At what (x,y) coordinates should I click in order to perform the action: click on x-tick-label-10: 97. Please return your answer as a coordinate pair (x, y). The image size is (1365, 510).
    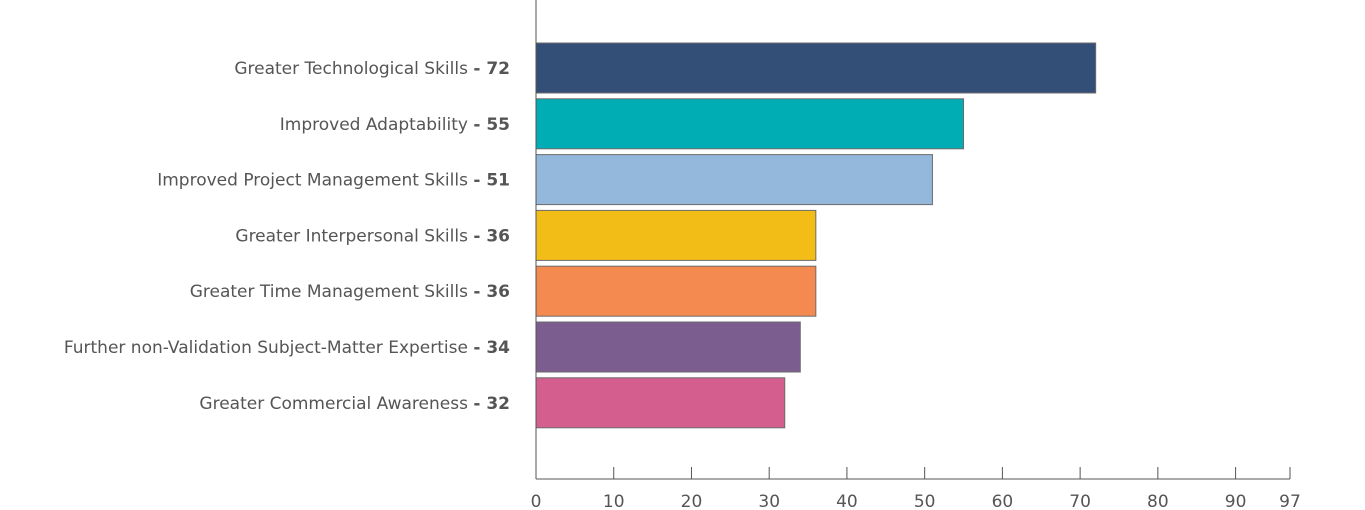
    Looking at the image, I should click on (1290, 501).